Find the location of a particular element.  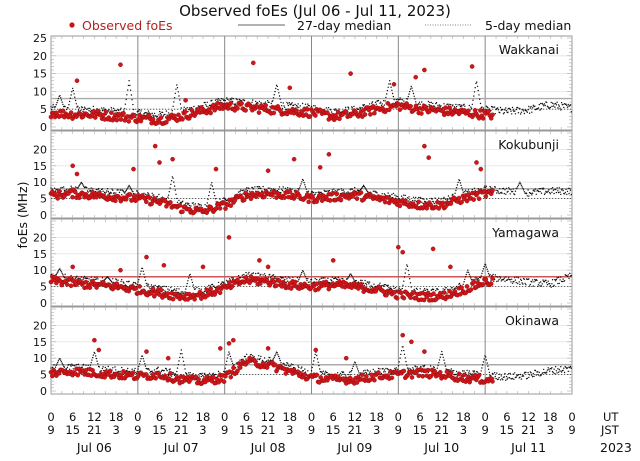

y-tick-label: 20 is located at coordinates (40, 149).